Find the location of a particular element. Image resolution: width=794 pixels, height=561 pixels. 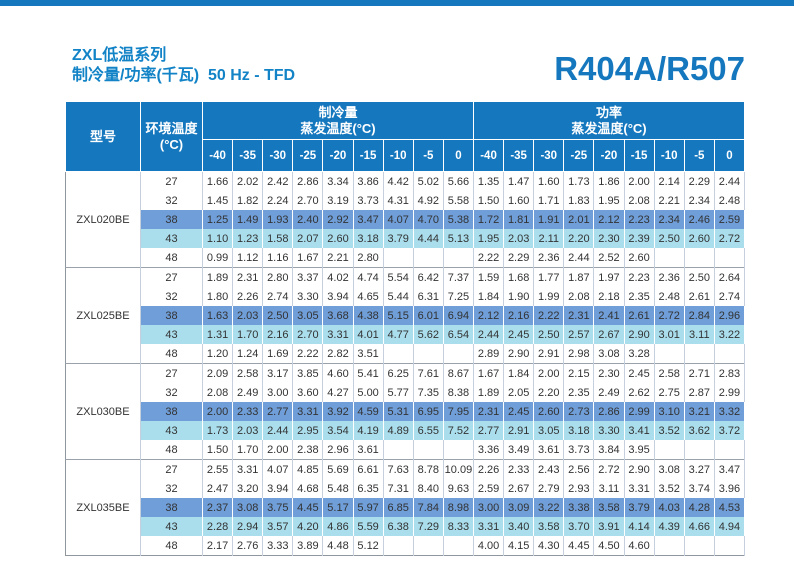

power-value-cell: 3.31 is located at coordinates (639, 488).